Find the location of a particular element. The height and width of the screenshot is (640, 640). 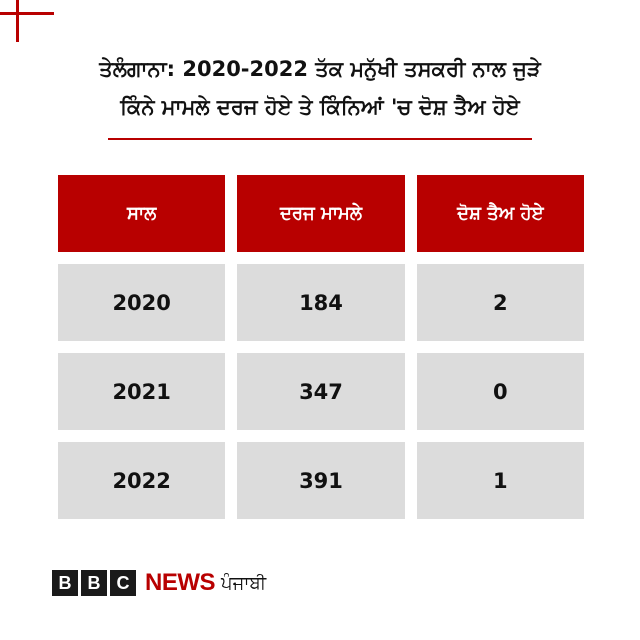

header-year: ਸਾਲ is located at coordinates (142, 213).